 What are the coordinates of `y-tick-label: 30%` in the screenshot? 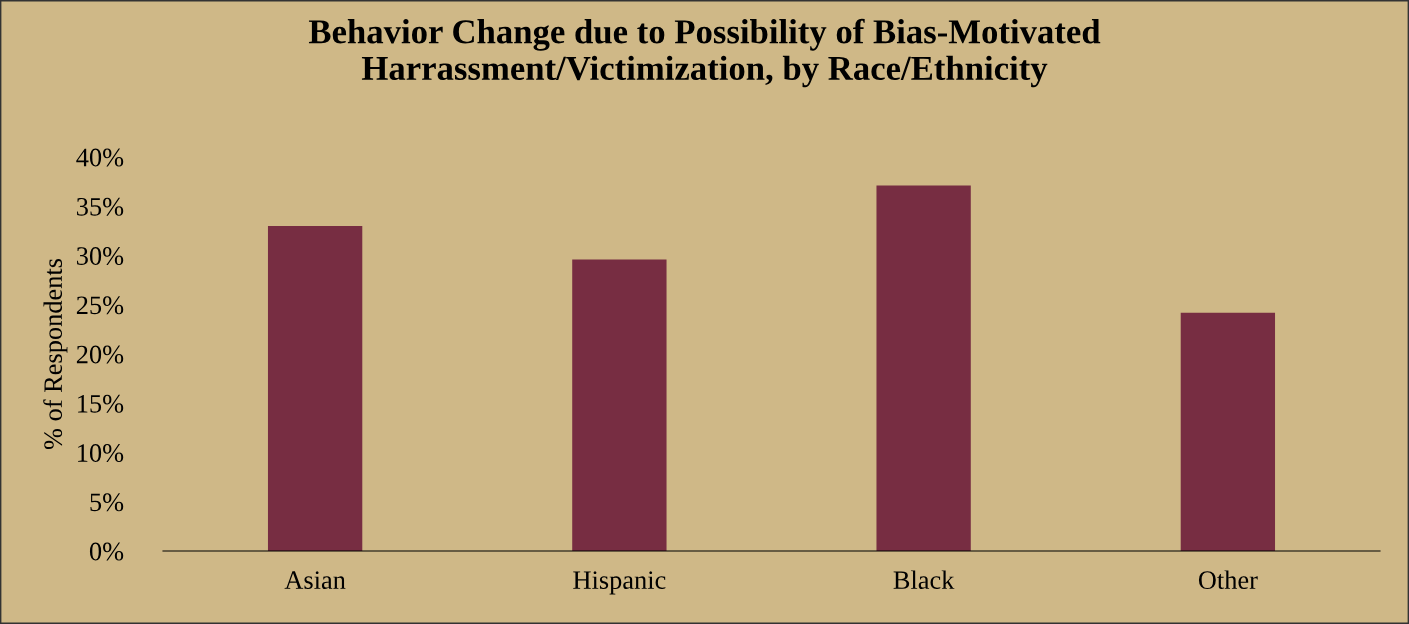 It's located at (100, 256).